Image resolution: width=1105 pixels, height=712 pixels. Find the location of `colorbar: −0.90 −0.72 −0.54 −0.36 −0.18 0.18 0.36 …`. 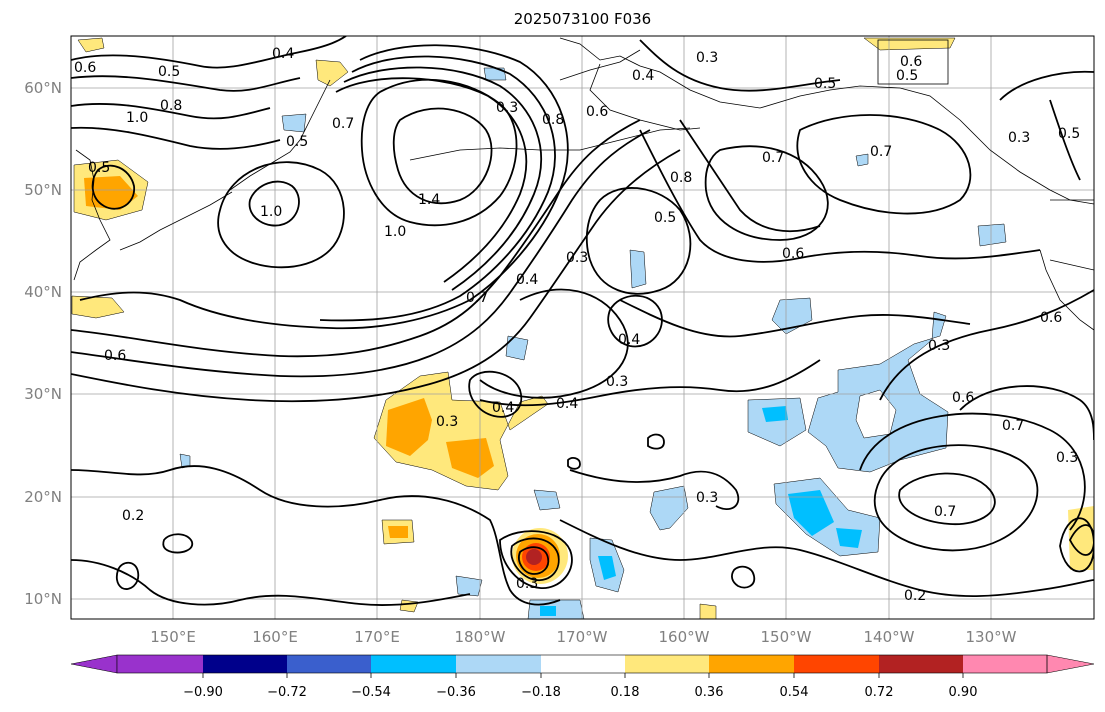

colorbar: −0.90 −0.72 −0.54 −0.36 −0.18 0.18 0.36 … is located at coordinates (582, 677).